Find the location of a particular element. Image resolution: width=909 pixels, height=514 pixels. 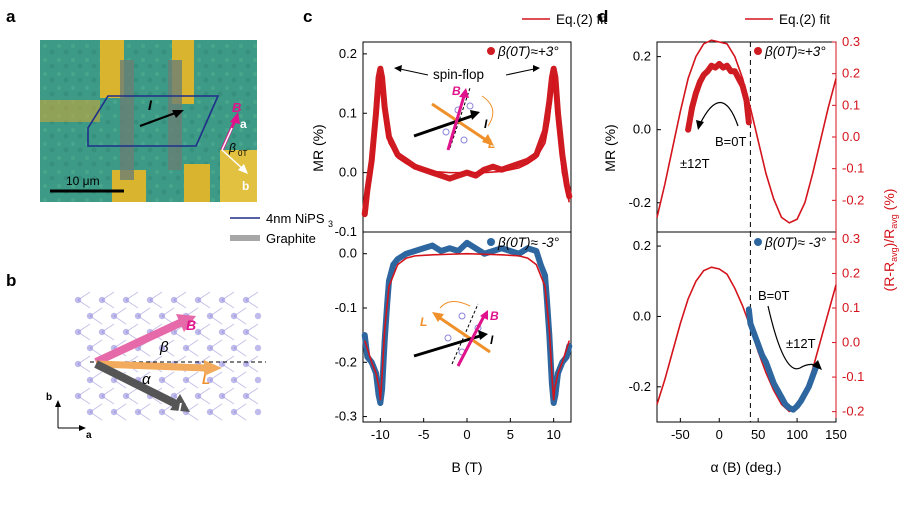

y2-tick-label: 0.3 is located at coordinates (851, 238).